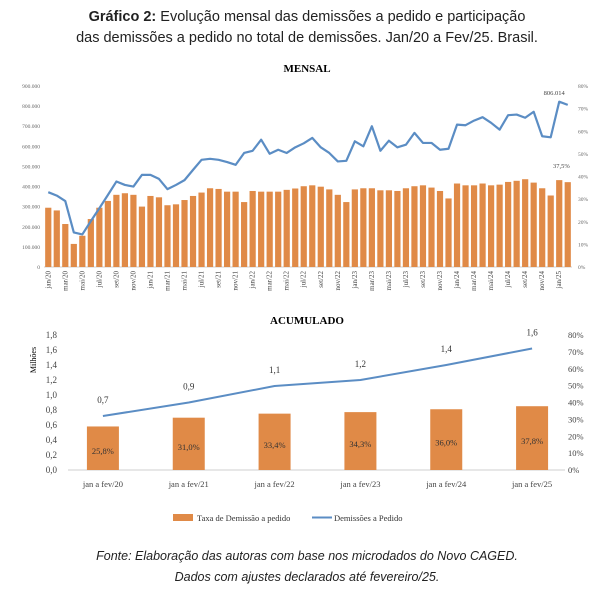 The image size is (614, 594). I want to click on x-tick-label: jan/24, so click(457, 280).